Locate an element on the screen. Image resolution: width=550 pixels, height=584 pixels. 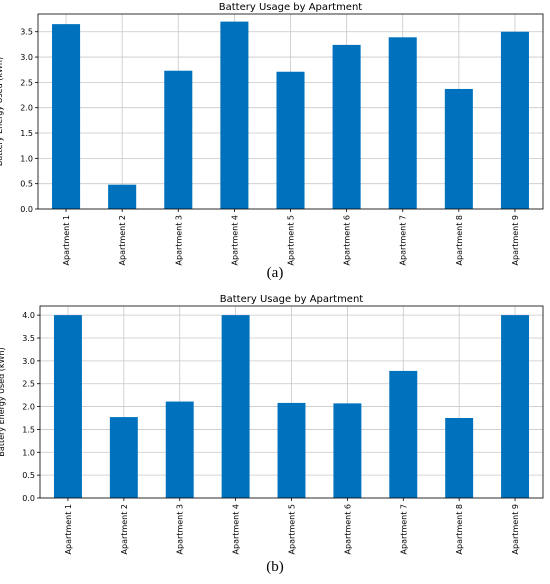
caption-b: (b) is located at coordinates (275, 567).